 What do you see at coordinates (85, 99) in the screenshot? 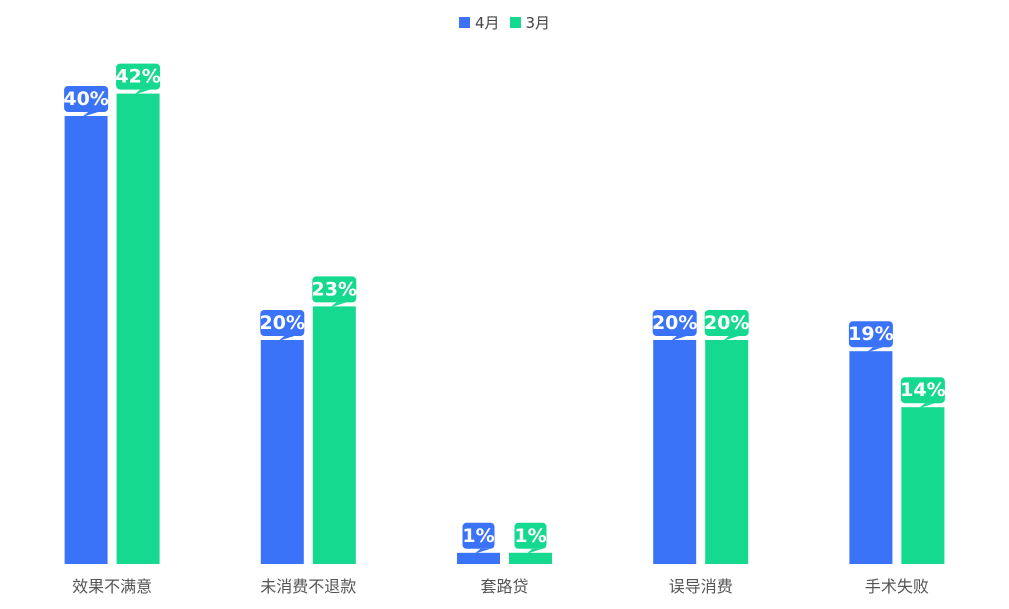
I see `svg-text: 40%` at bounding box center [85, 99].